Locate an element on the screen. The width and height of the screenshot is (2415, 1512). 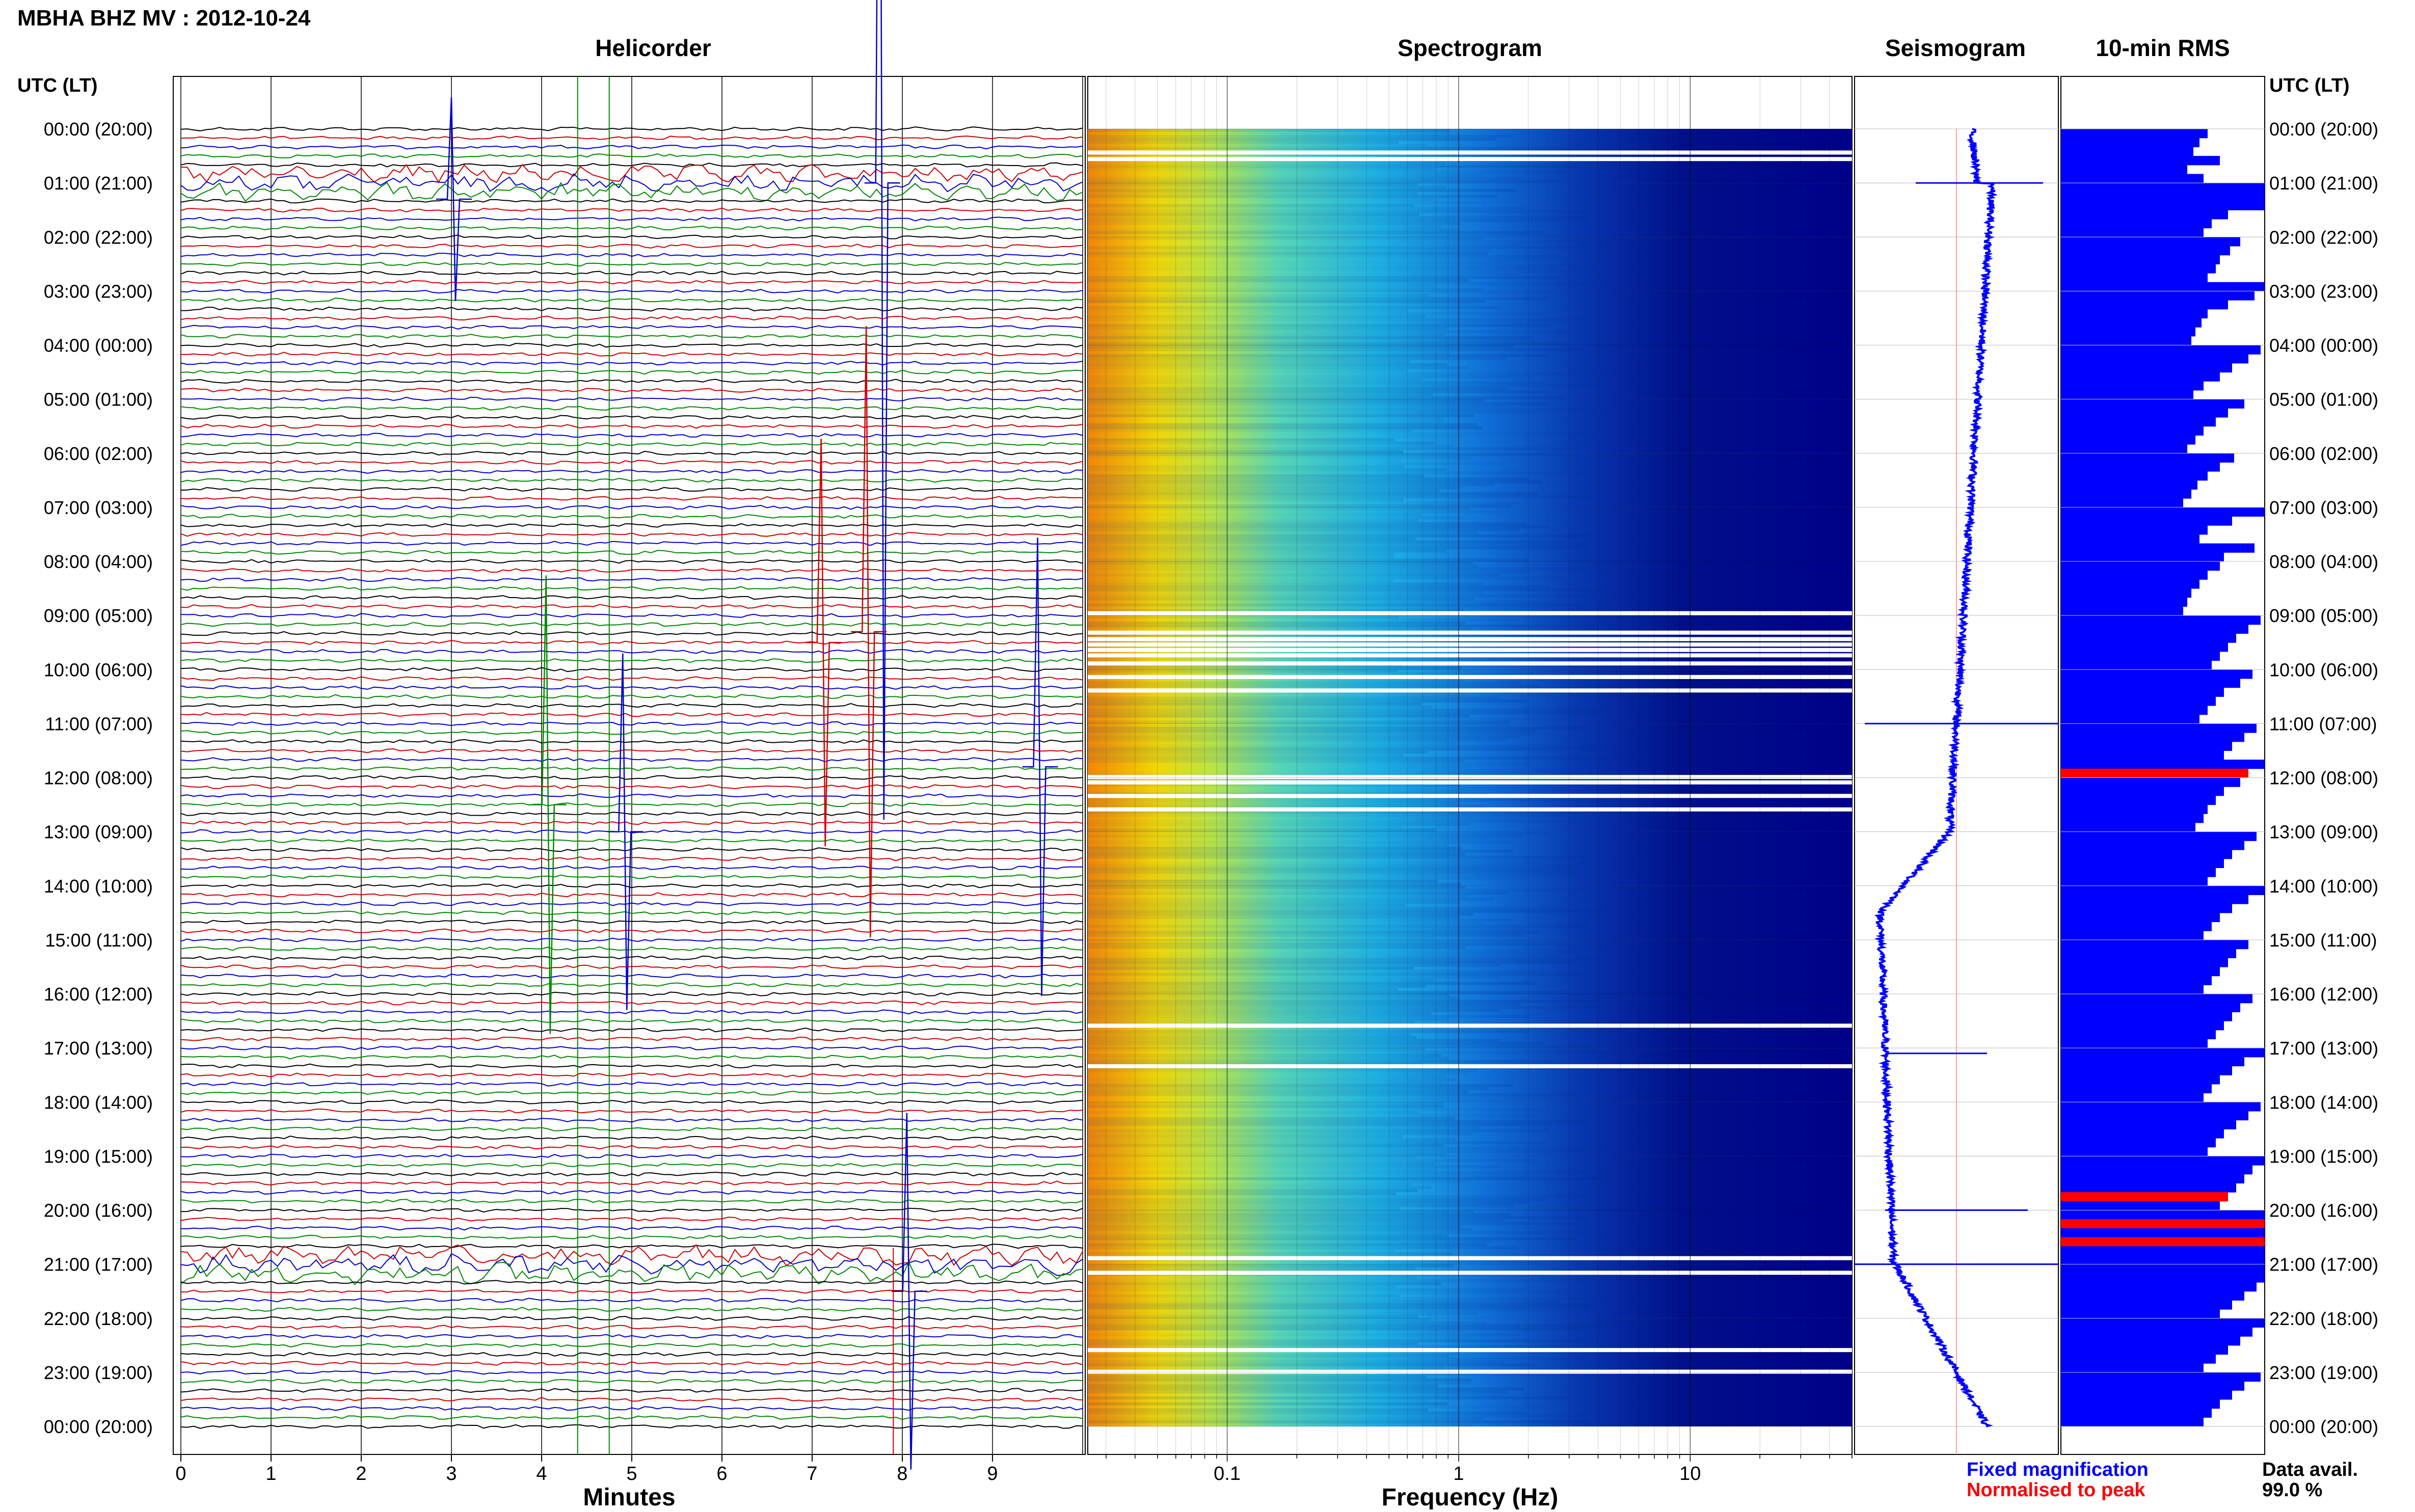
data-avail-value: 99.0 % is located at coordinates (2292, 1490).